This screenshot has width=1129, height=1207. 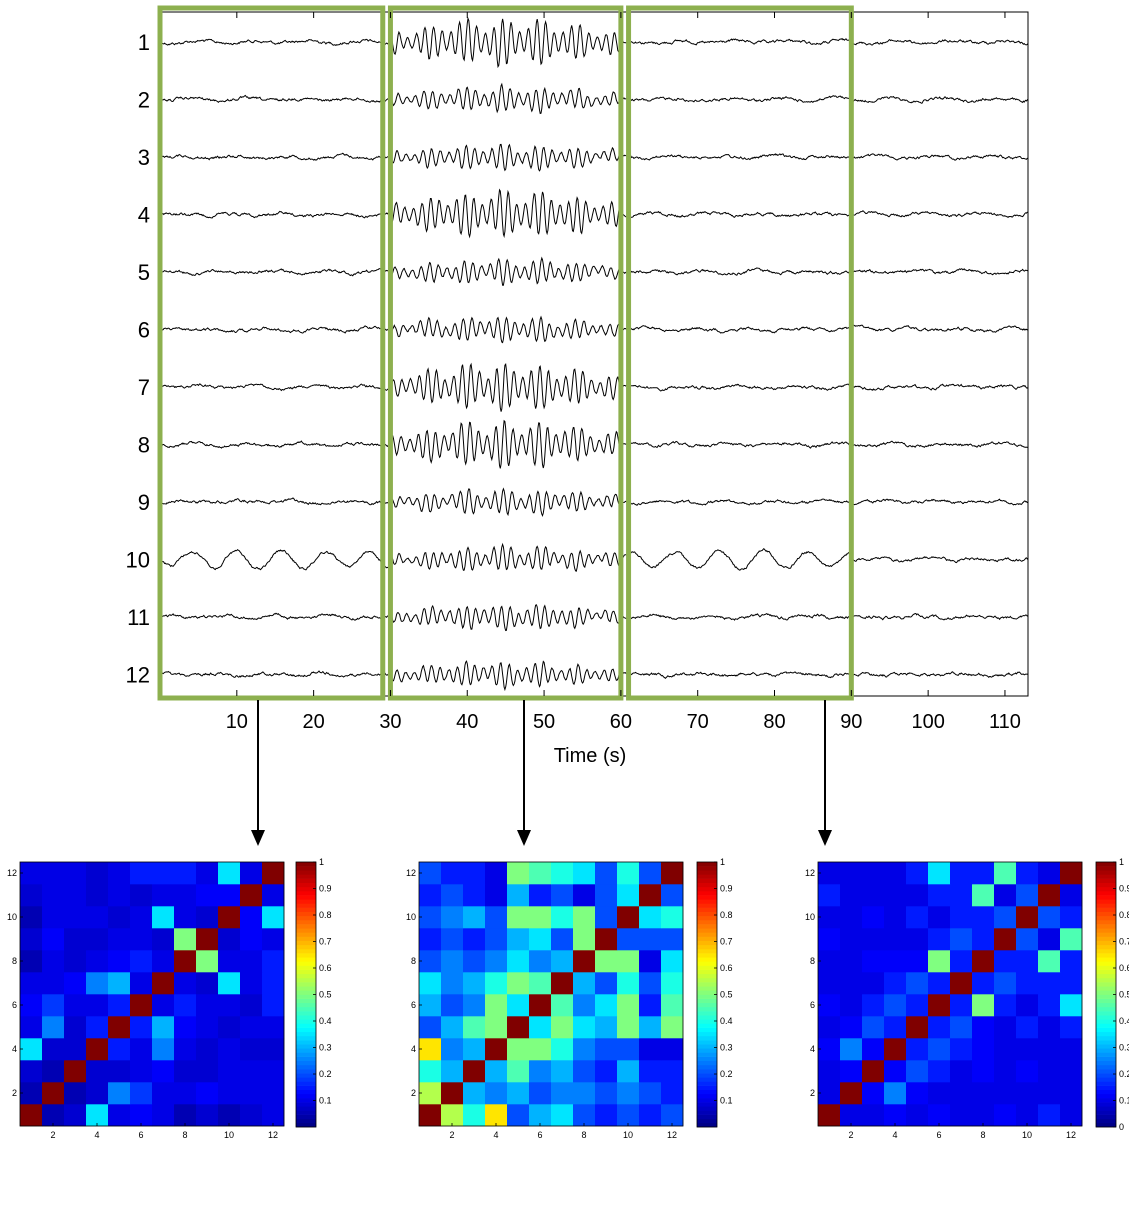 I want to click on time-tick-label-10: 10, so click(x=237, y=722).